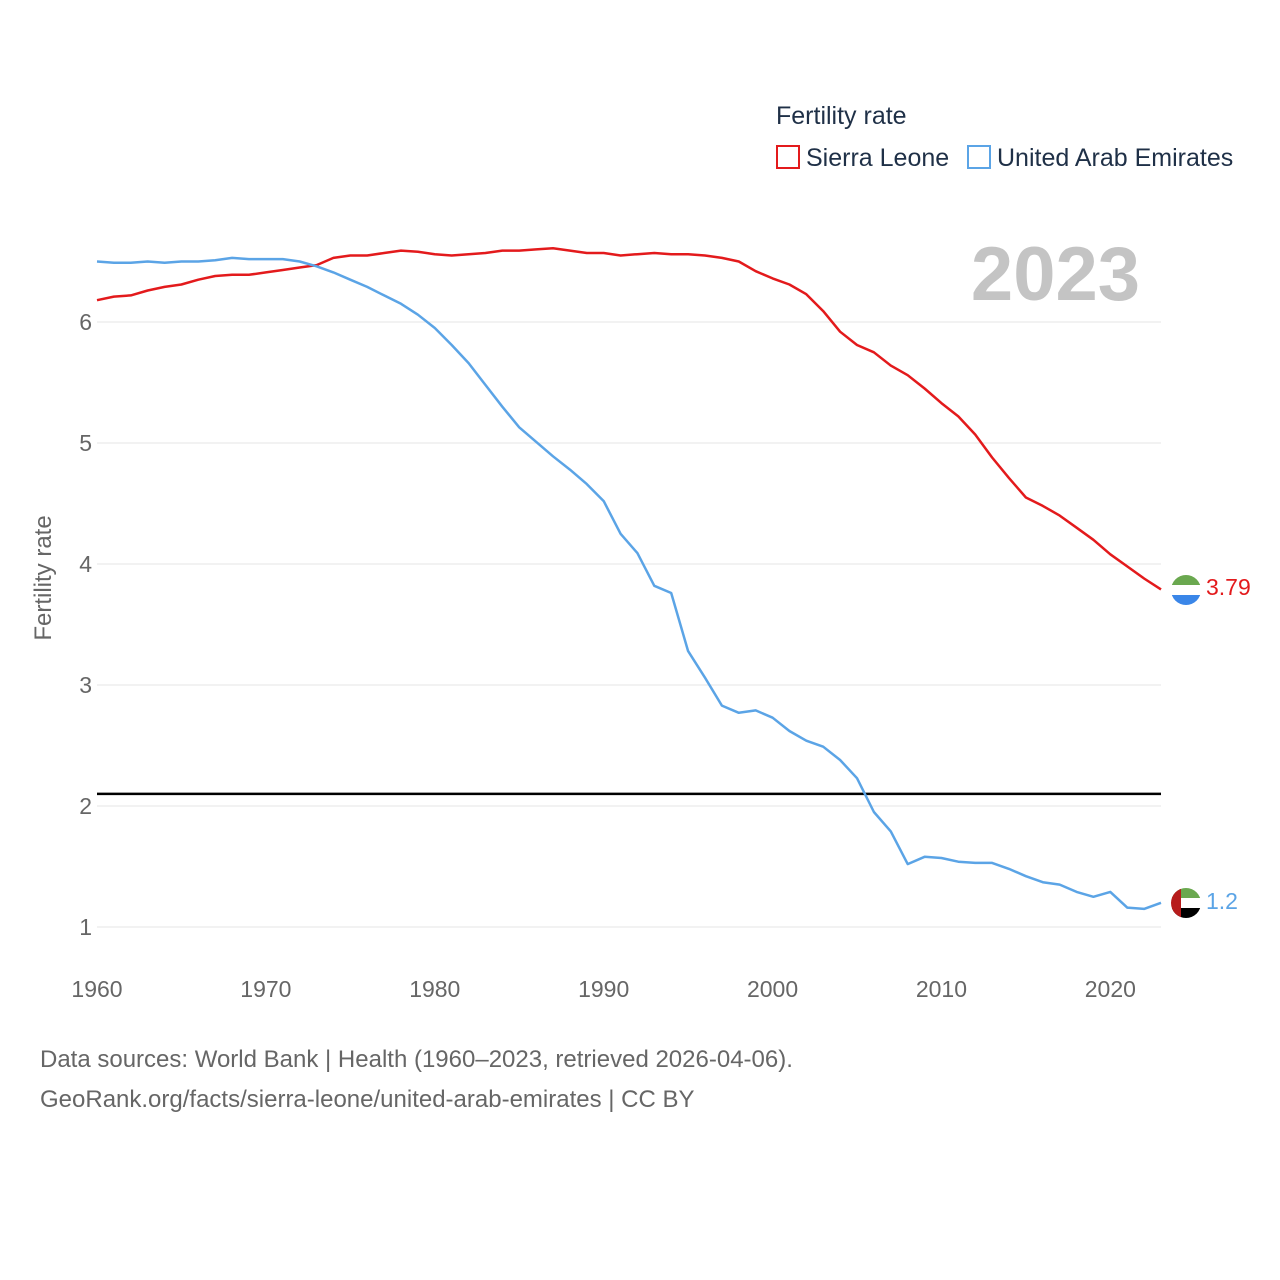  I want to click on x-tick-label-2010: 2010, so click(941, 989).